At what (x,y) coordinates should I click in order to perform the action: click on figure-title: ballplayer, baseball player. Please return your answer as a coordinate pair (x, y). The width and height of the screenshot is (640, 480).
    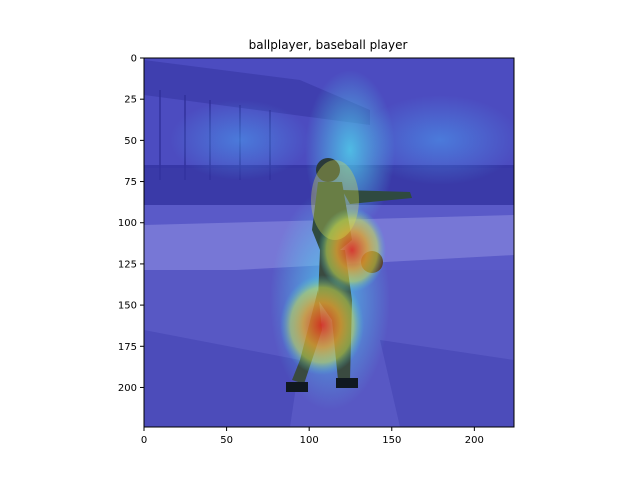
    Looking at the image, I should click on (328, 45).